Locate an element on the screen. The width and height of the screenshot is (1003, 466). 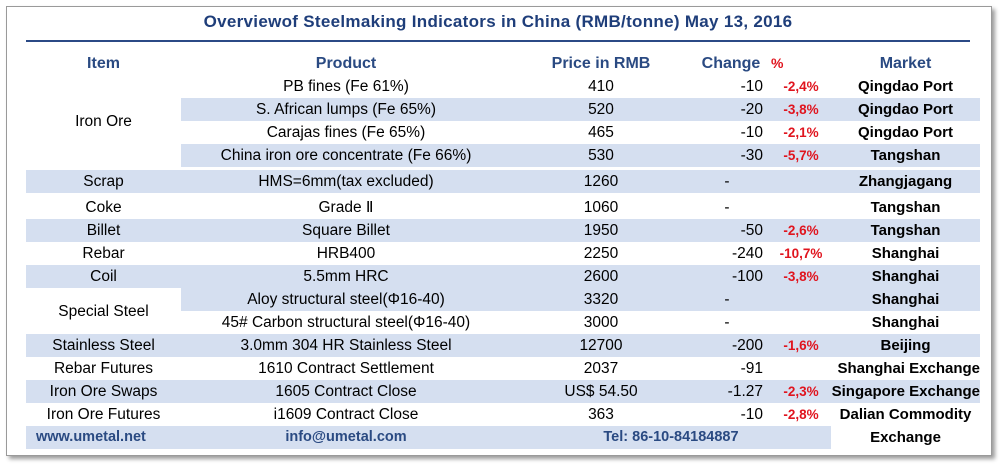
cell-product: Carajas fines (Fe 65%) is located at coordinates (346, 132).